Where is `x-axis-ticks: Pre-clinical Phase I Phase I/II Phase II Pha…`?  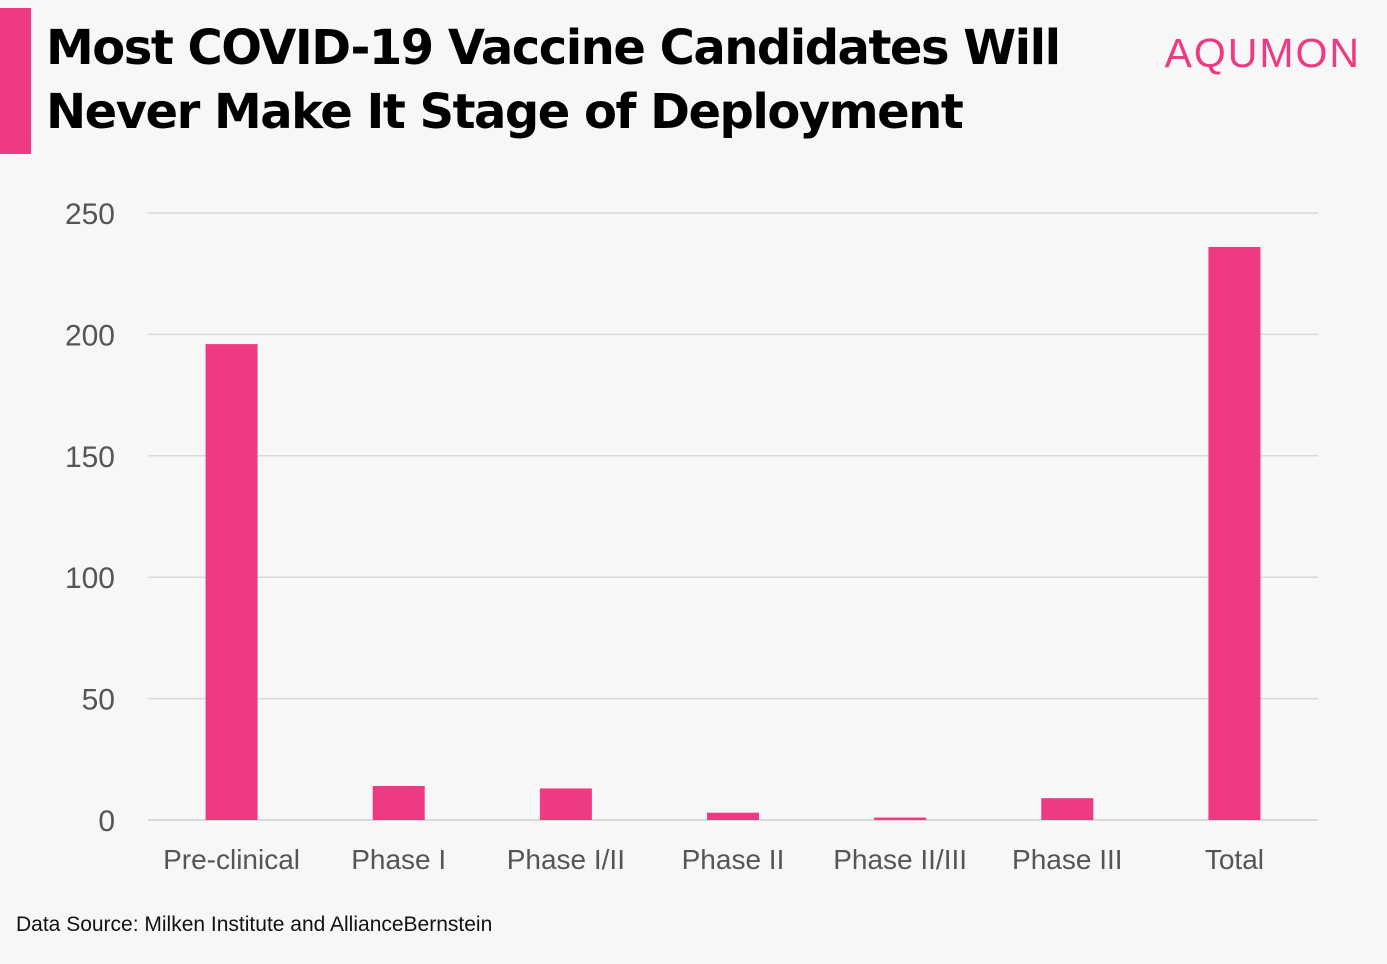 x-axis-ticks: Pre-clinical Phase I Phase I/II Phase II Pha… is located at coordinates (713, 859).